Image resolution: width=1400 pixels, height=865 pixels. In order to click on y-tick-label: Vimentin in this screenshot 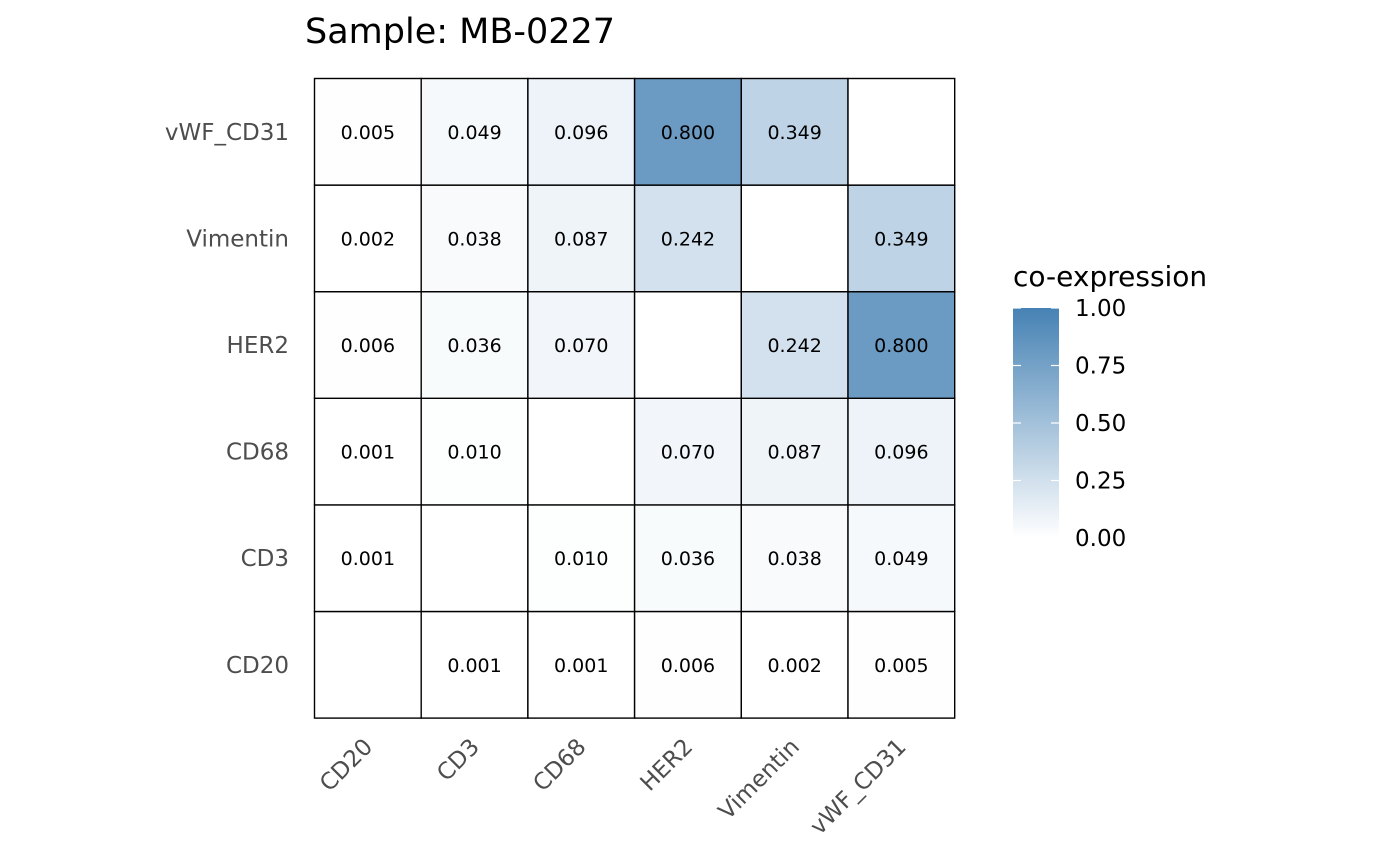, I will do `click(237, 239)`.